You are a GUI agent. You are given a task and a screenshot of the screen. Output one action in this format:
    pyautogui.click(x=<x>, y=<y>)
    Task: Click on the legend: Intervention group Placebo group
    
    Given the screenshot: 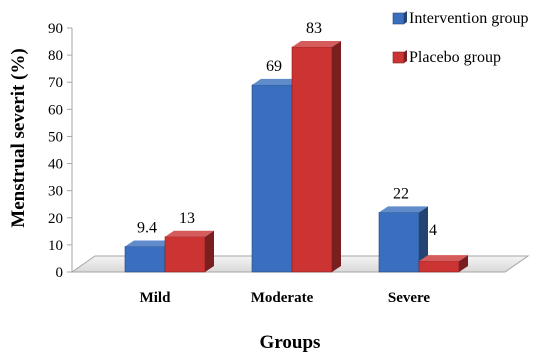 What is the action you would take?
    pyautogui.click(x=460, y=38)
    